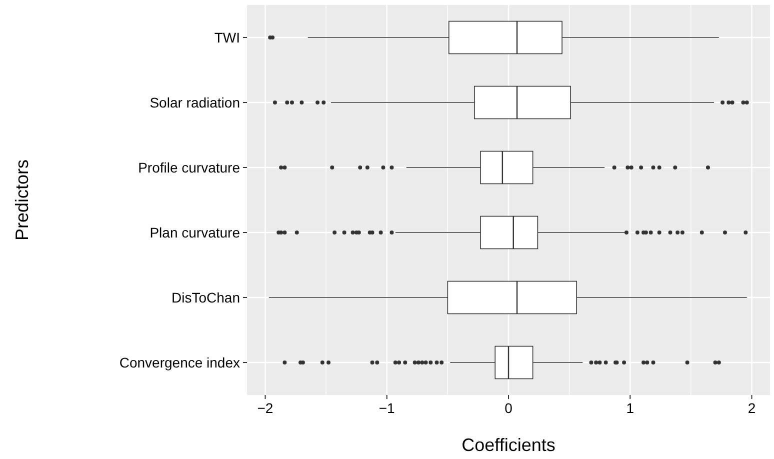 The image size is (774, 459). I want to click on x-tick-label: −2, so click(265, 408).